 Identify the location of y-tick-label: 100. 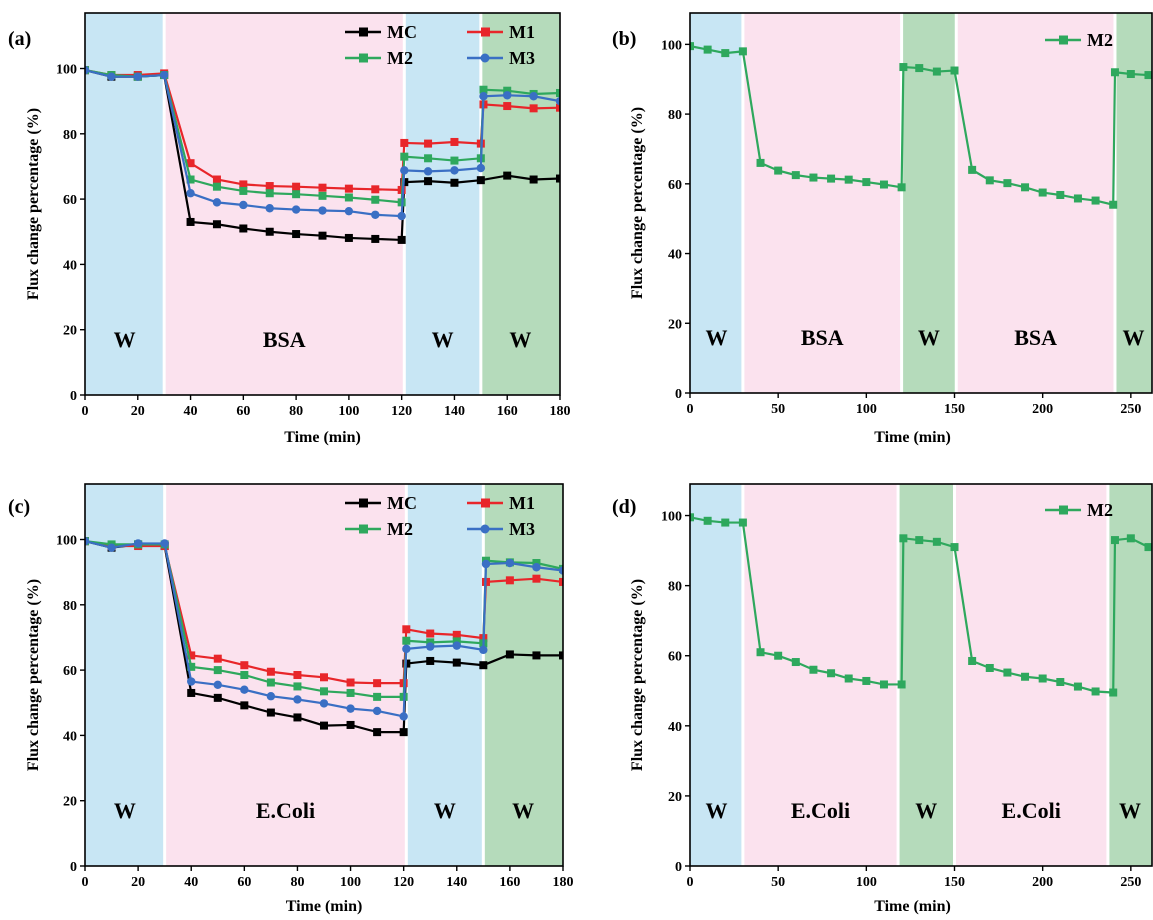
(66, 70).